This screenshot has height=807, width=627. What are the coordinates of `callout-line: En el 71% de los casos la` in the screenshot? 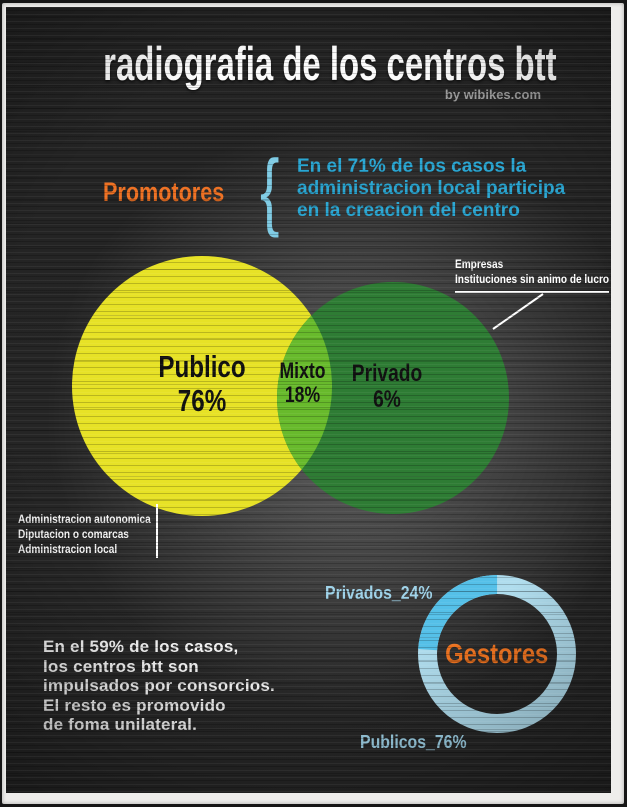 It's located at (412, 166).